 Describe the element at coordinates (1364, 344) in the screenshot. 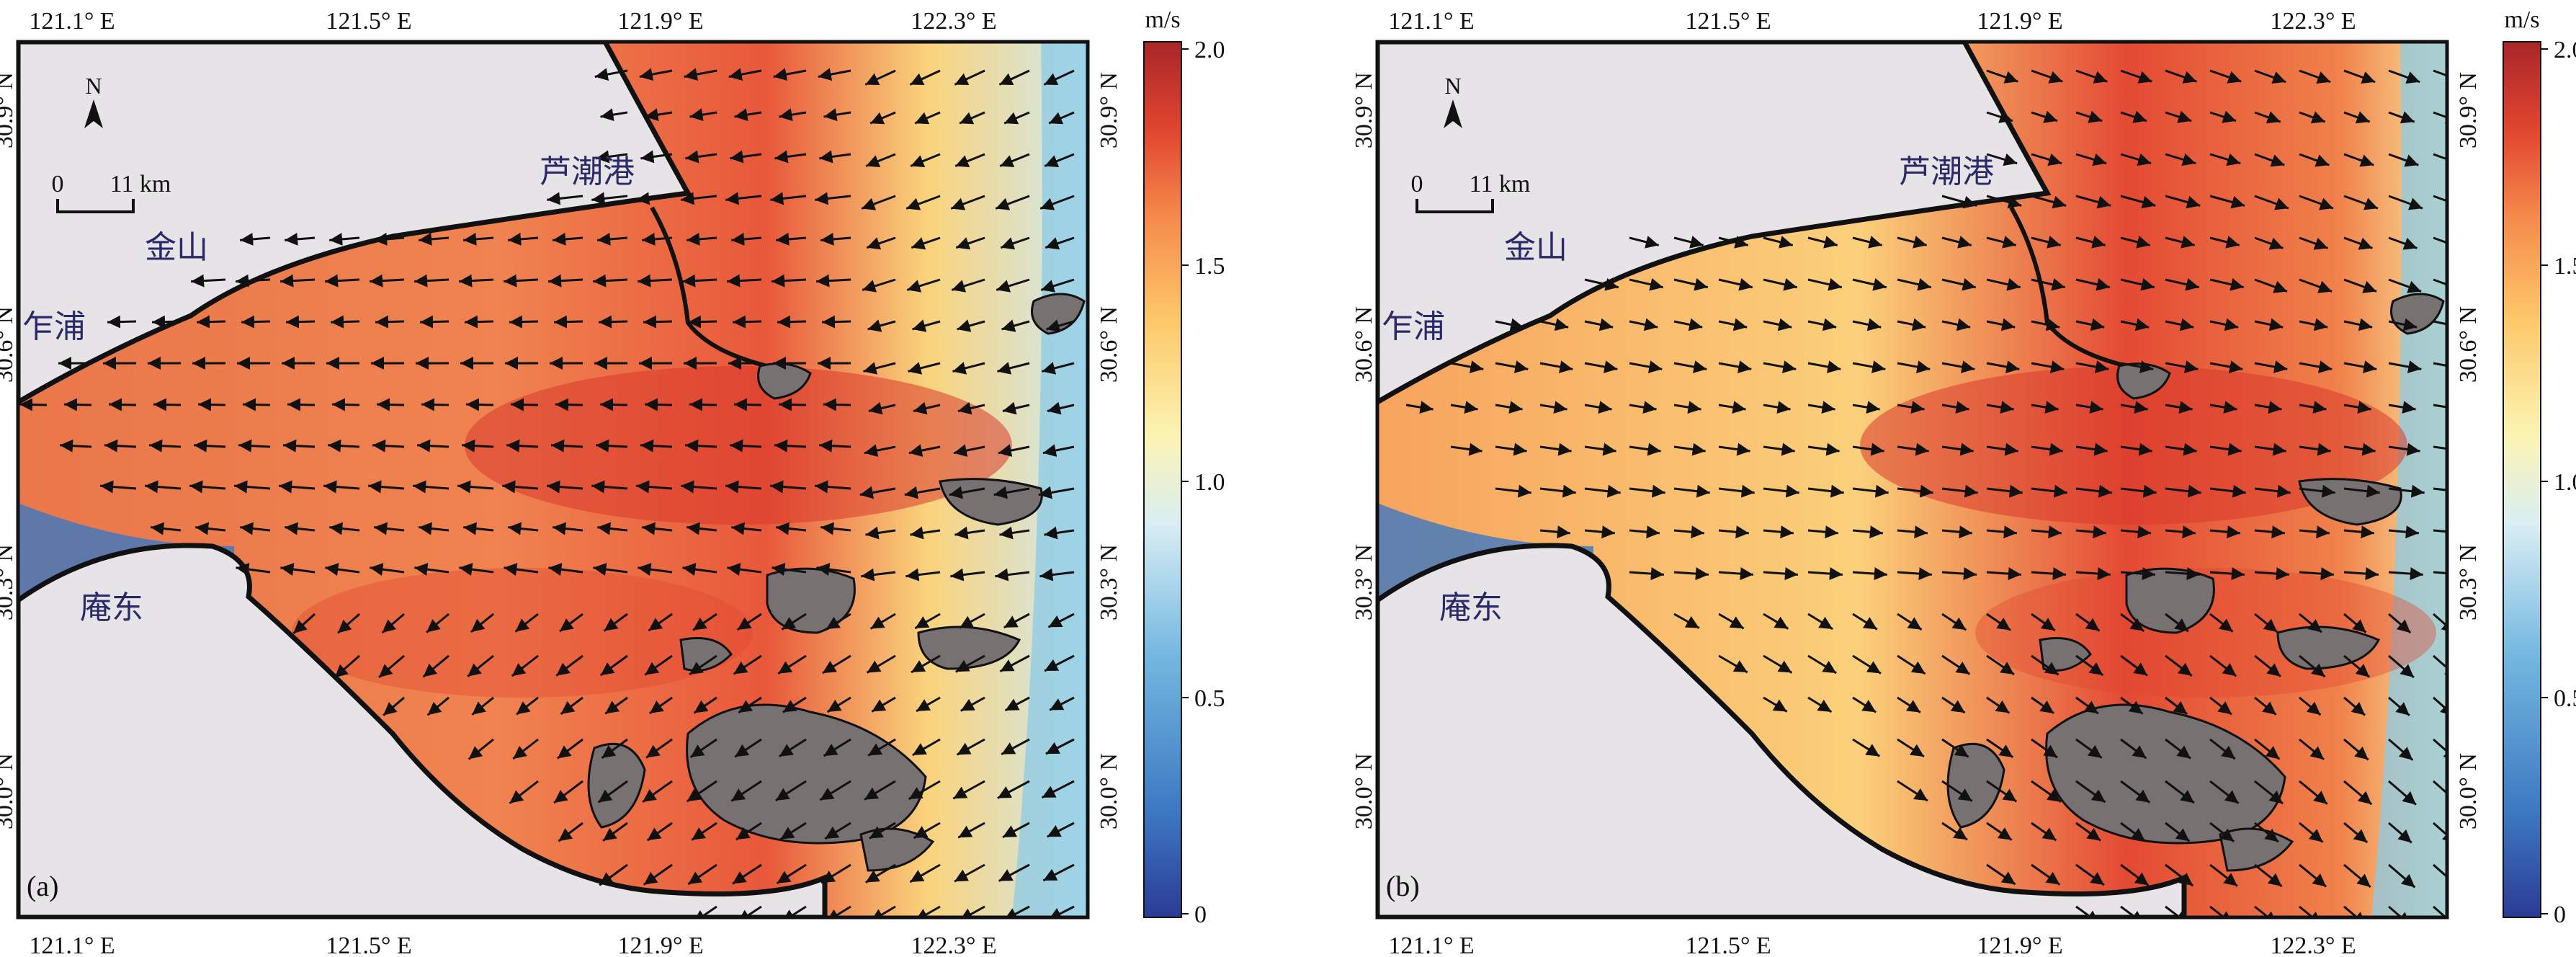

I see `lat-tick-left: 30.6° N` at that location.